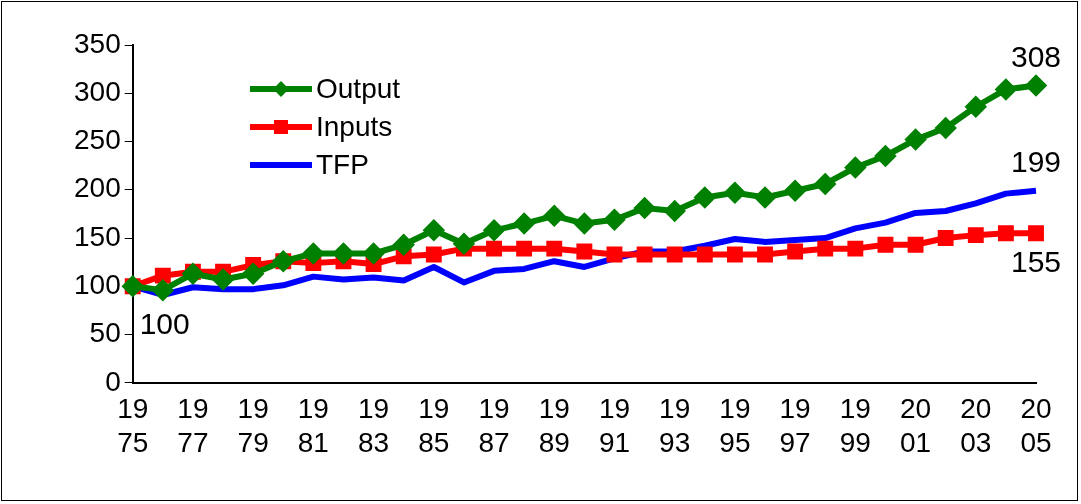 Image resolution: width=1081 pixels, height=504 pixels. I want to click on data-label: 155, so click(1036, 262).